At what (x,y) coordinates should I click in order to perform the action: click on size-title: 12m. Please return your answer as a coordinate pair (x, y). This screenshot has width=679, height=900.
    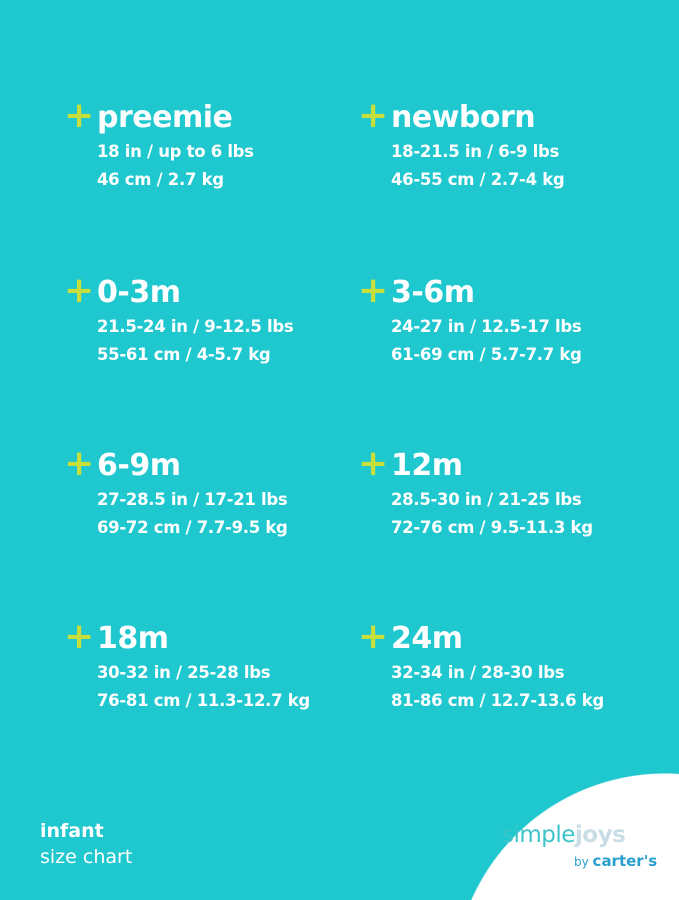
    Looking at the image, I should click on (427, 465).